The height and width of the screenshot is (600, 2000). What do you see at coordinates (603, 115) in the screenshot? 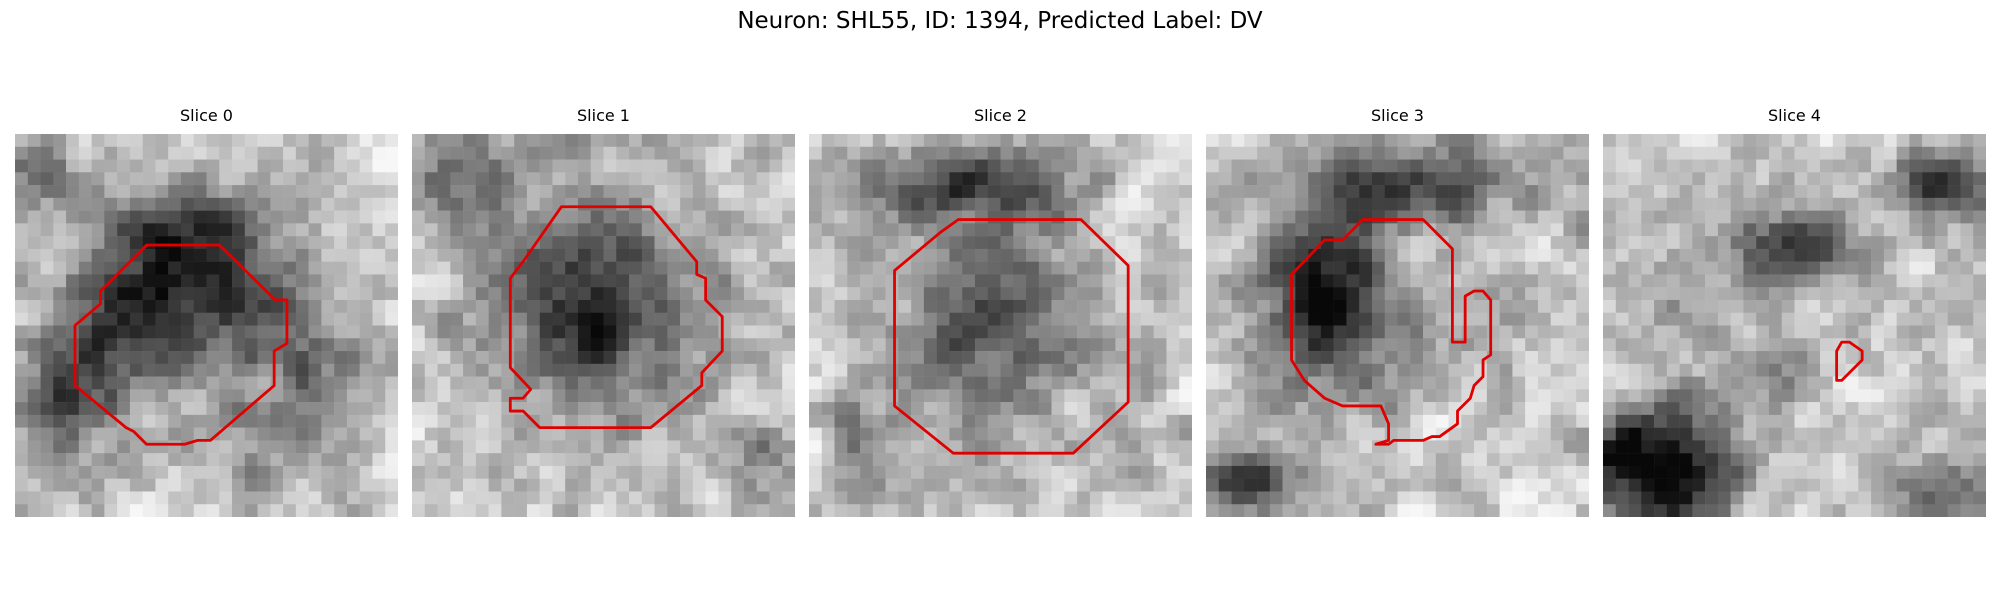
I see `slice-title: Slice 1` at bounding box center [603, 115].